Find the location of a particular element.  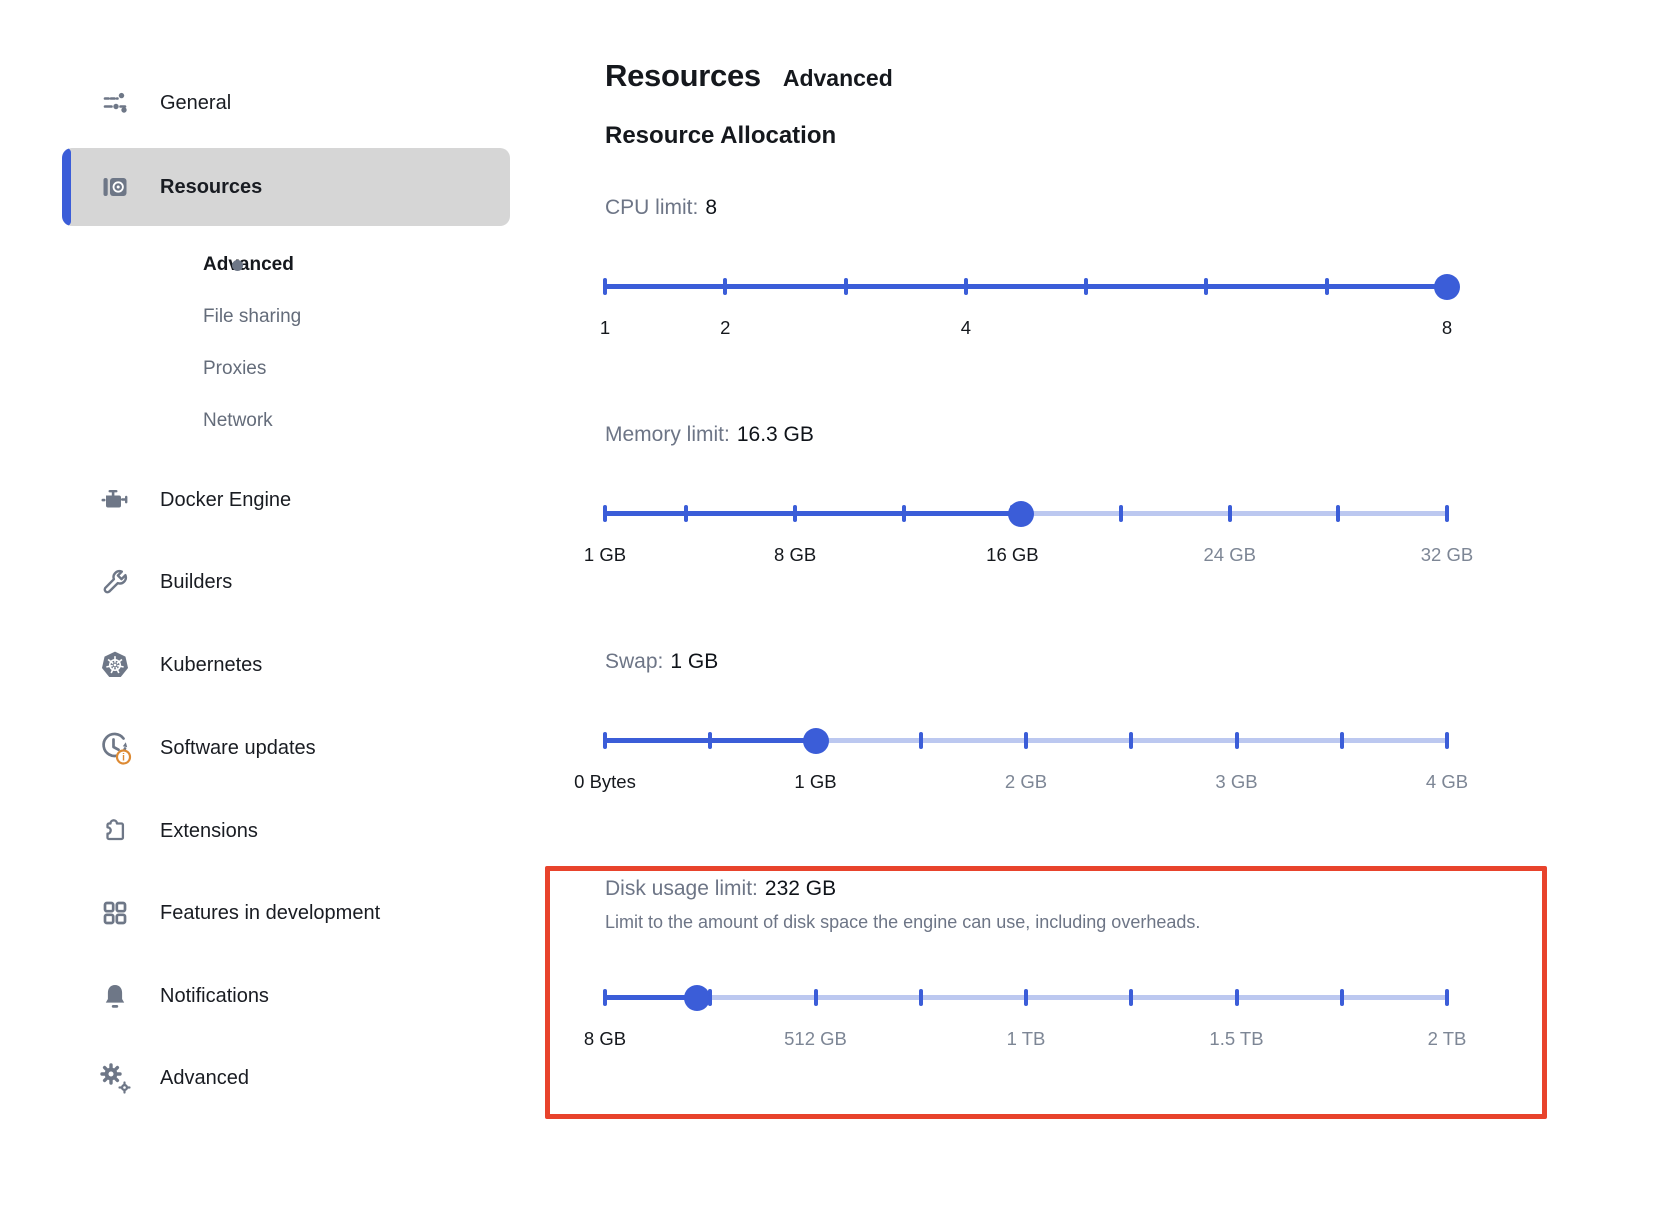

swap-value: 1 GB is located at coordinates (694, 661).